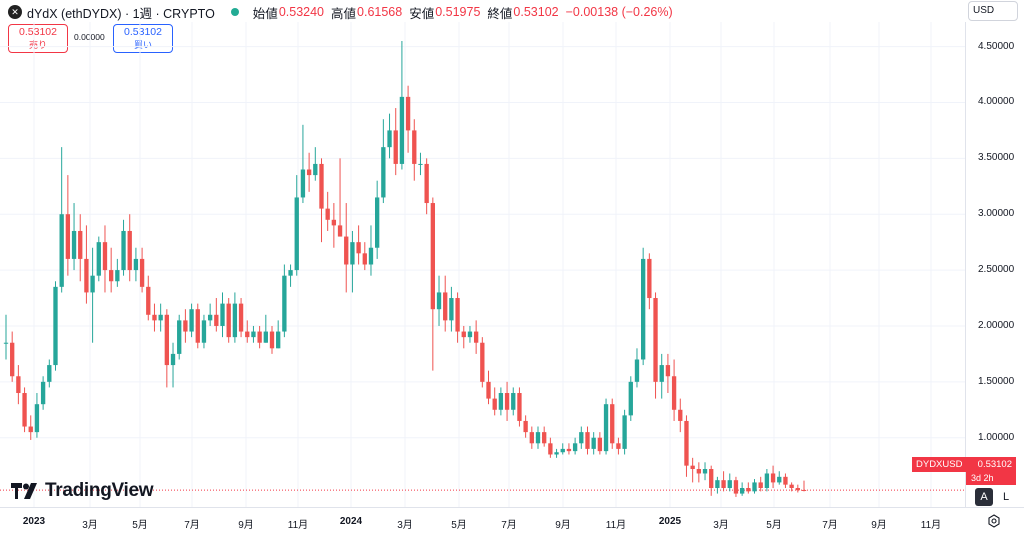 The height and width of the screenshot is (541, 1024). Describe the element at coordinates (536, 12) in the screenshot. I see `close-value: 0.53102` at that location.